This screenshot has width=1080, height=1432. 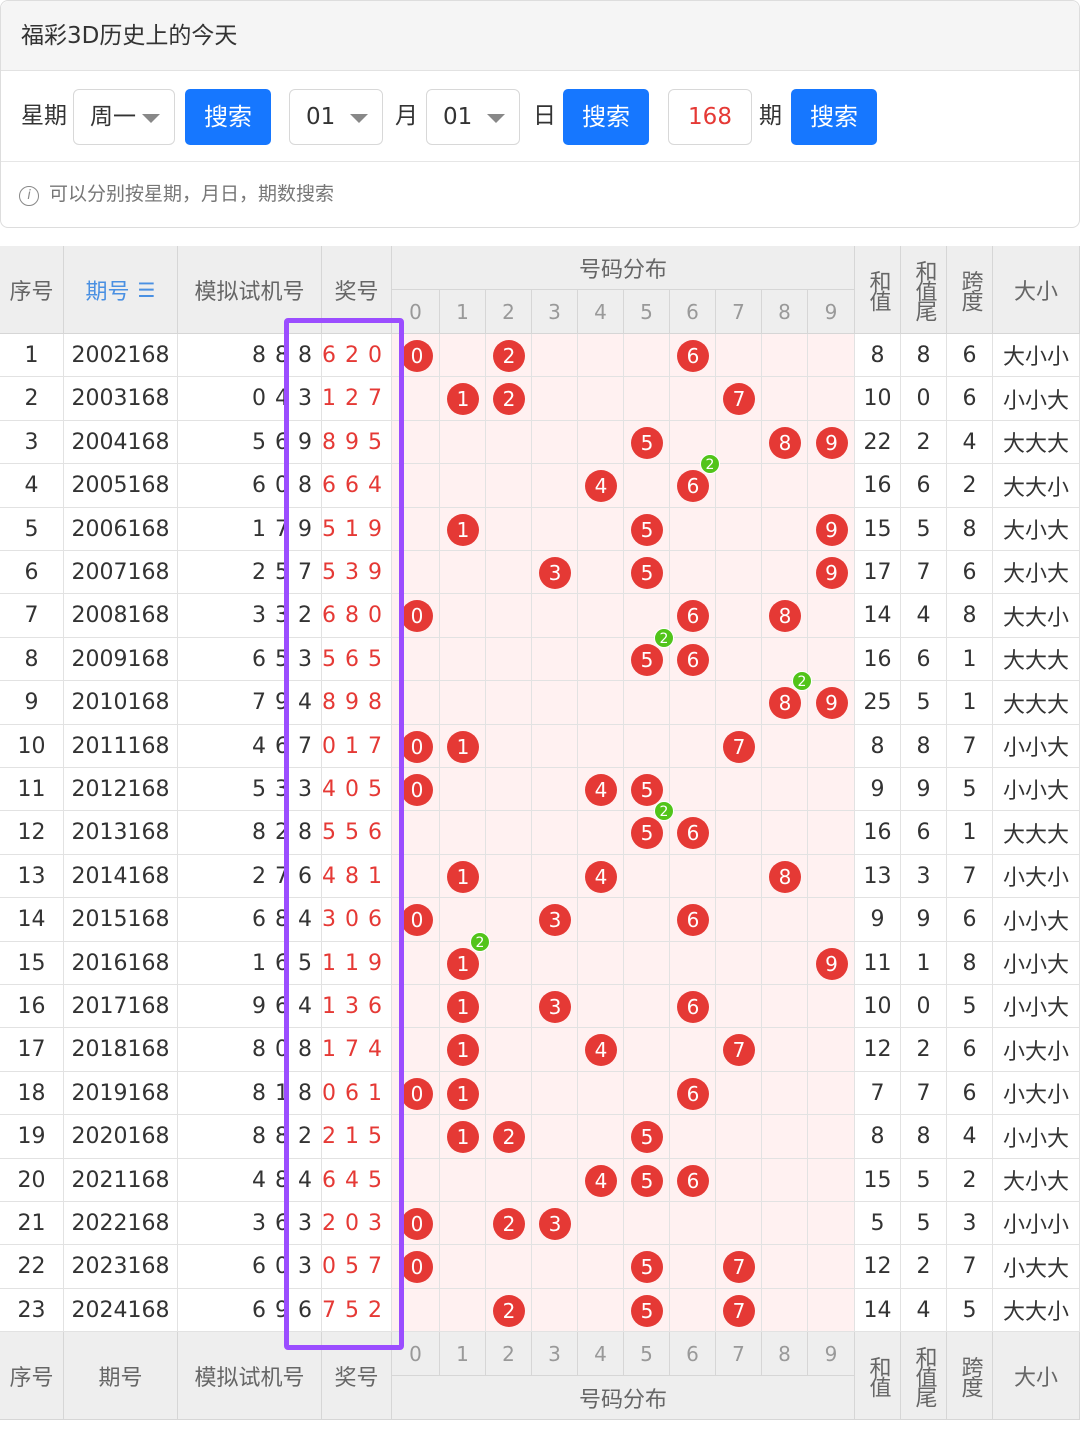 What do you see at coordinates (473, 117) in the screenshot?
I see `day-select: 01` at bounding box center [473, 117].